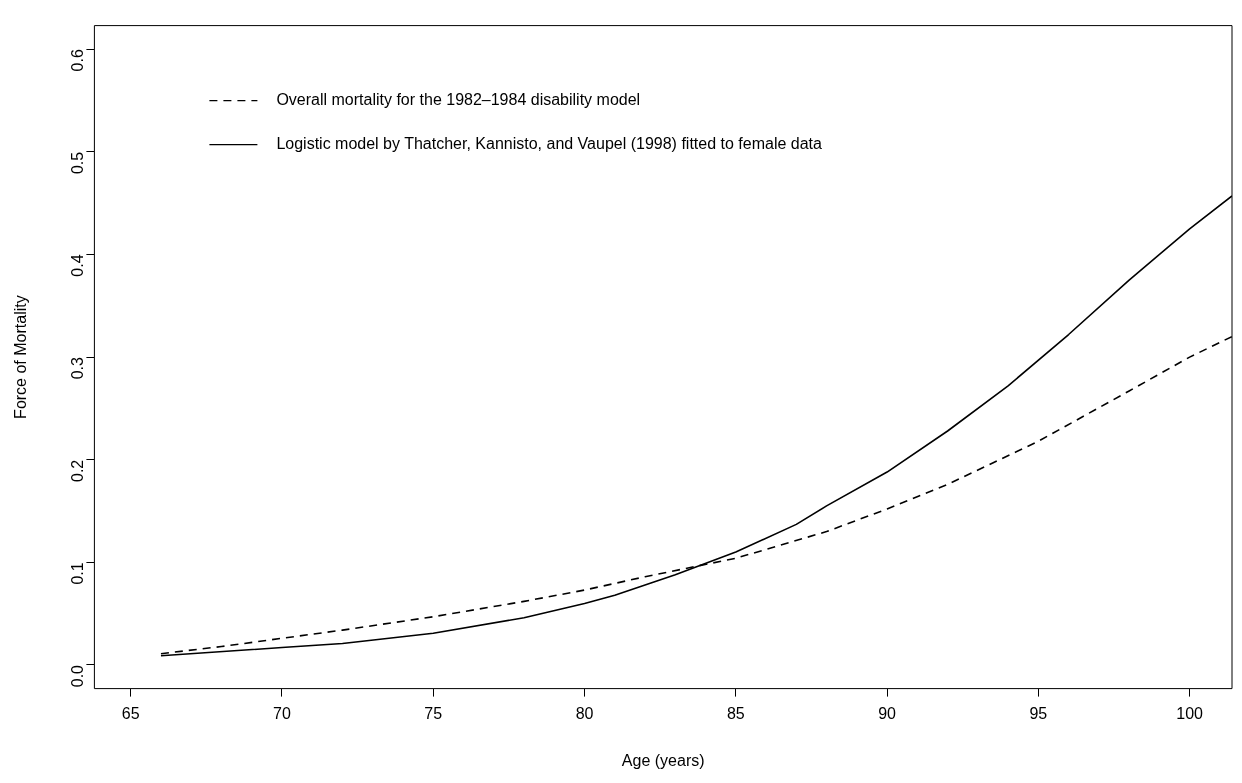 The width and height of the screenshot is (1242, 783). I want to click on y-tick-label: 0.4, so click(77, 265).